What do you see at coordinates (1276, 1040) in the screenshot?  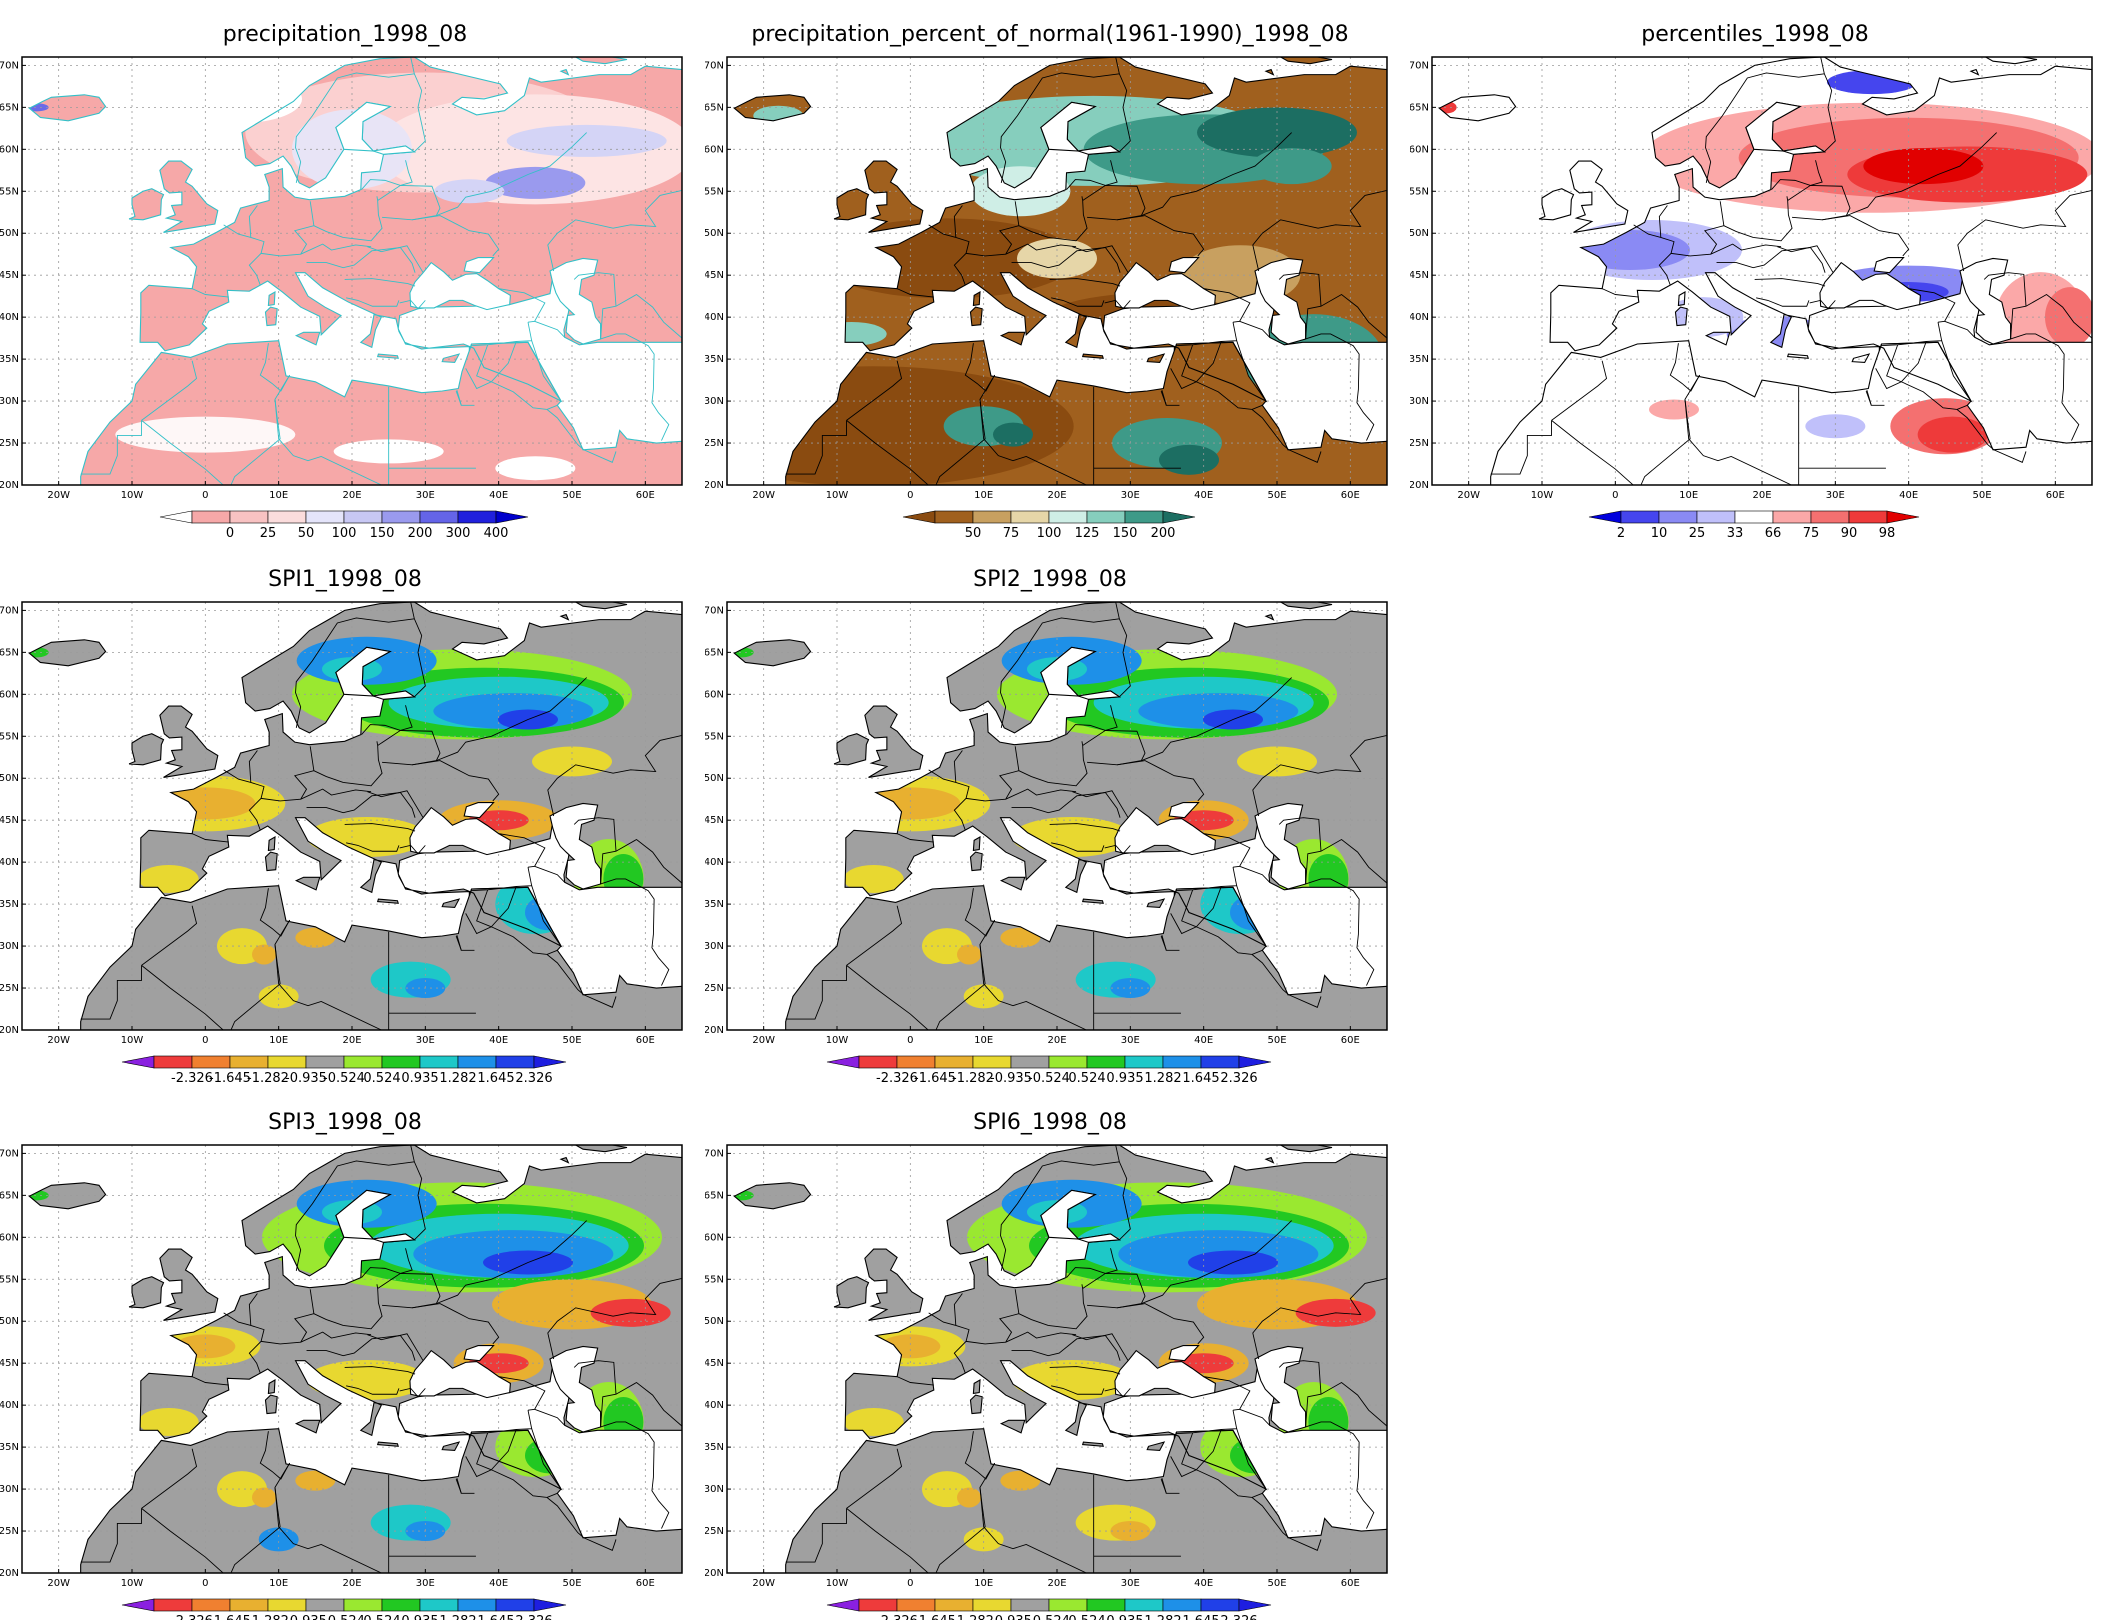 I see `longitude-label: 50E` at bounding box center [1276, 1040].